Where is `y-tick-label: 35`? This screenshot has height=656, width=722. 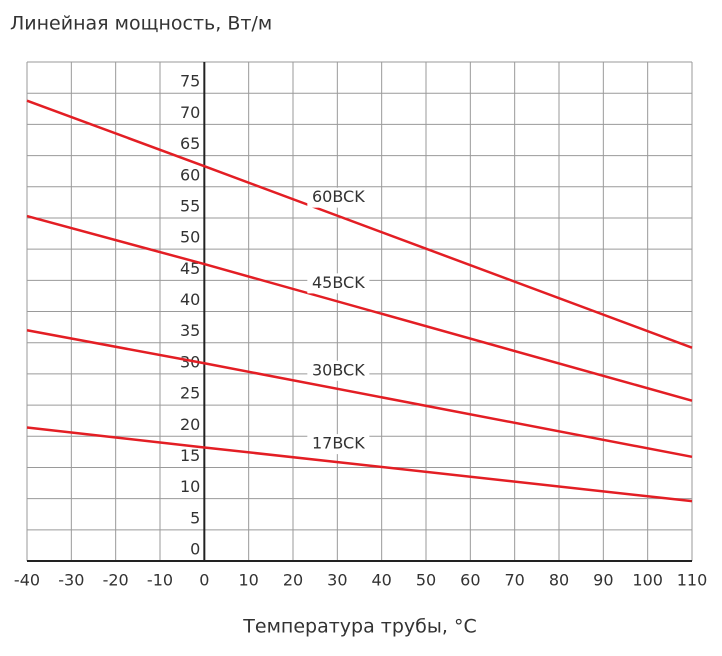 y-tick-label: 35 is located at coordinates (190, 330).